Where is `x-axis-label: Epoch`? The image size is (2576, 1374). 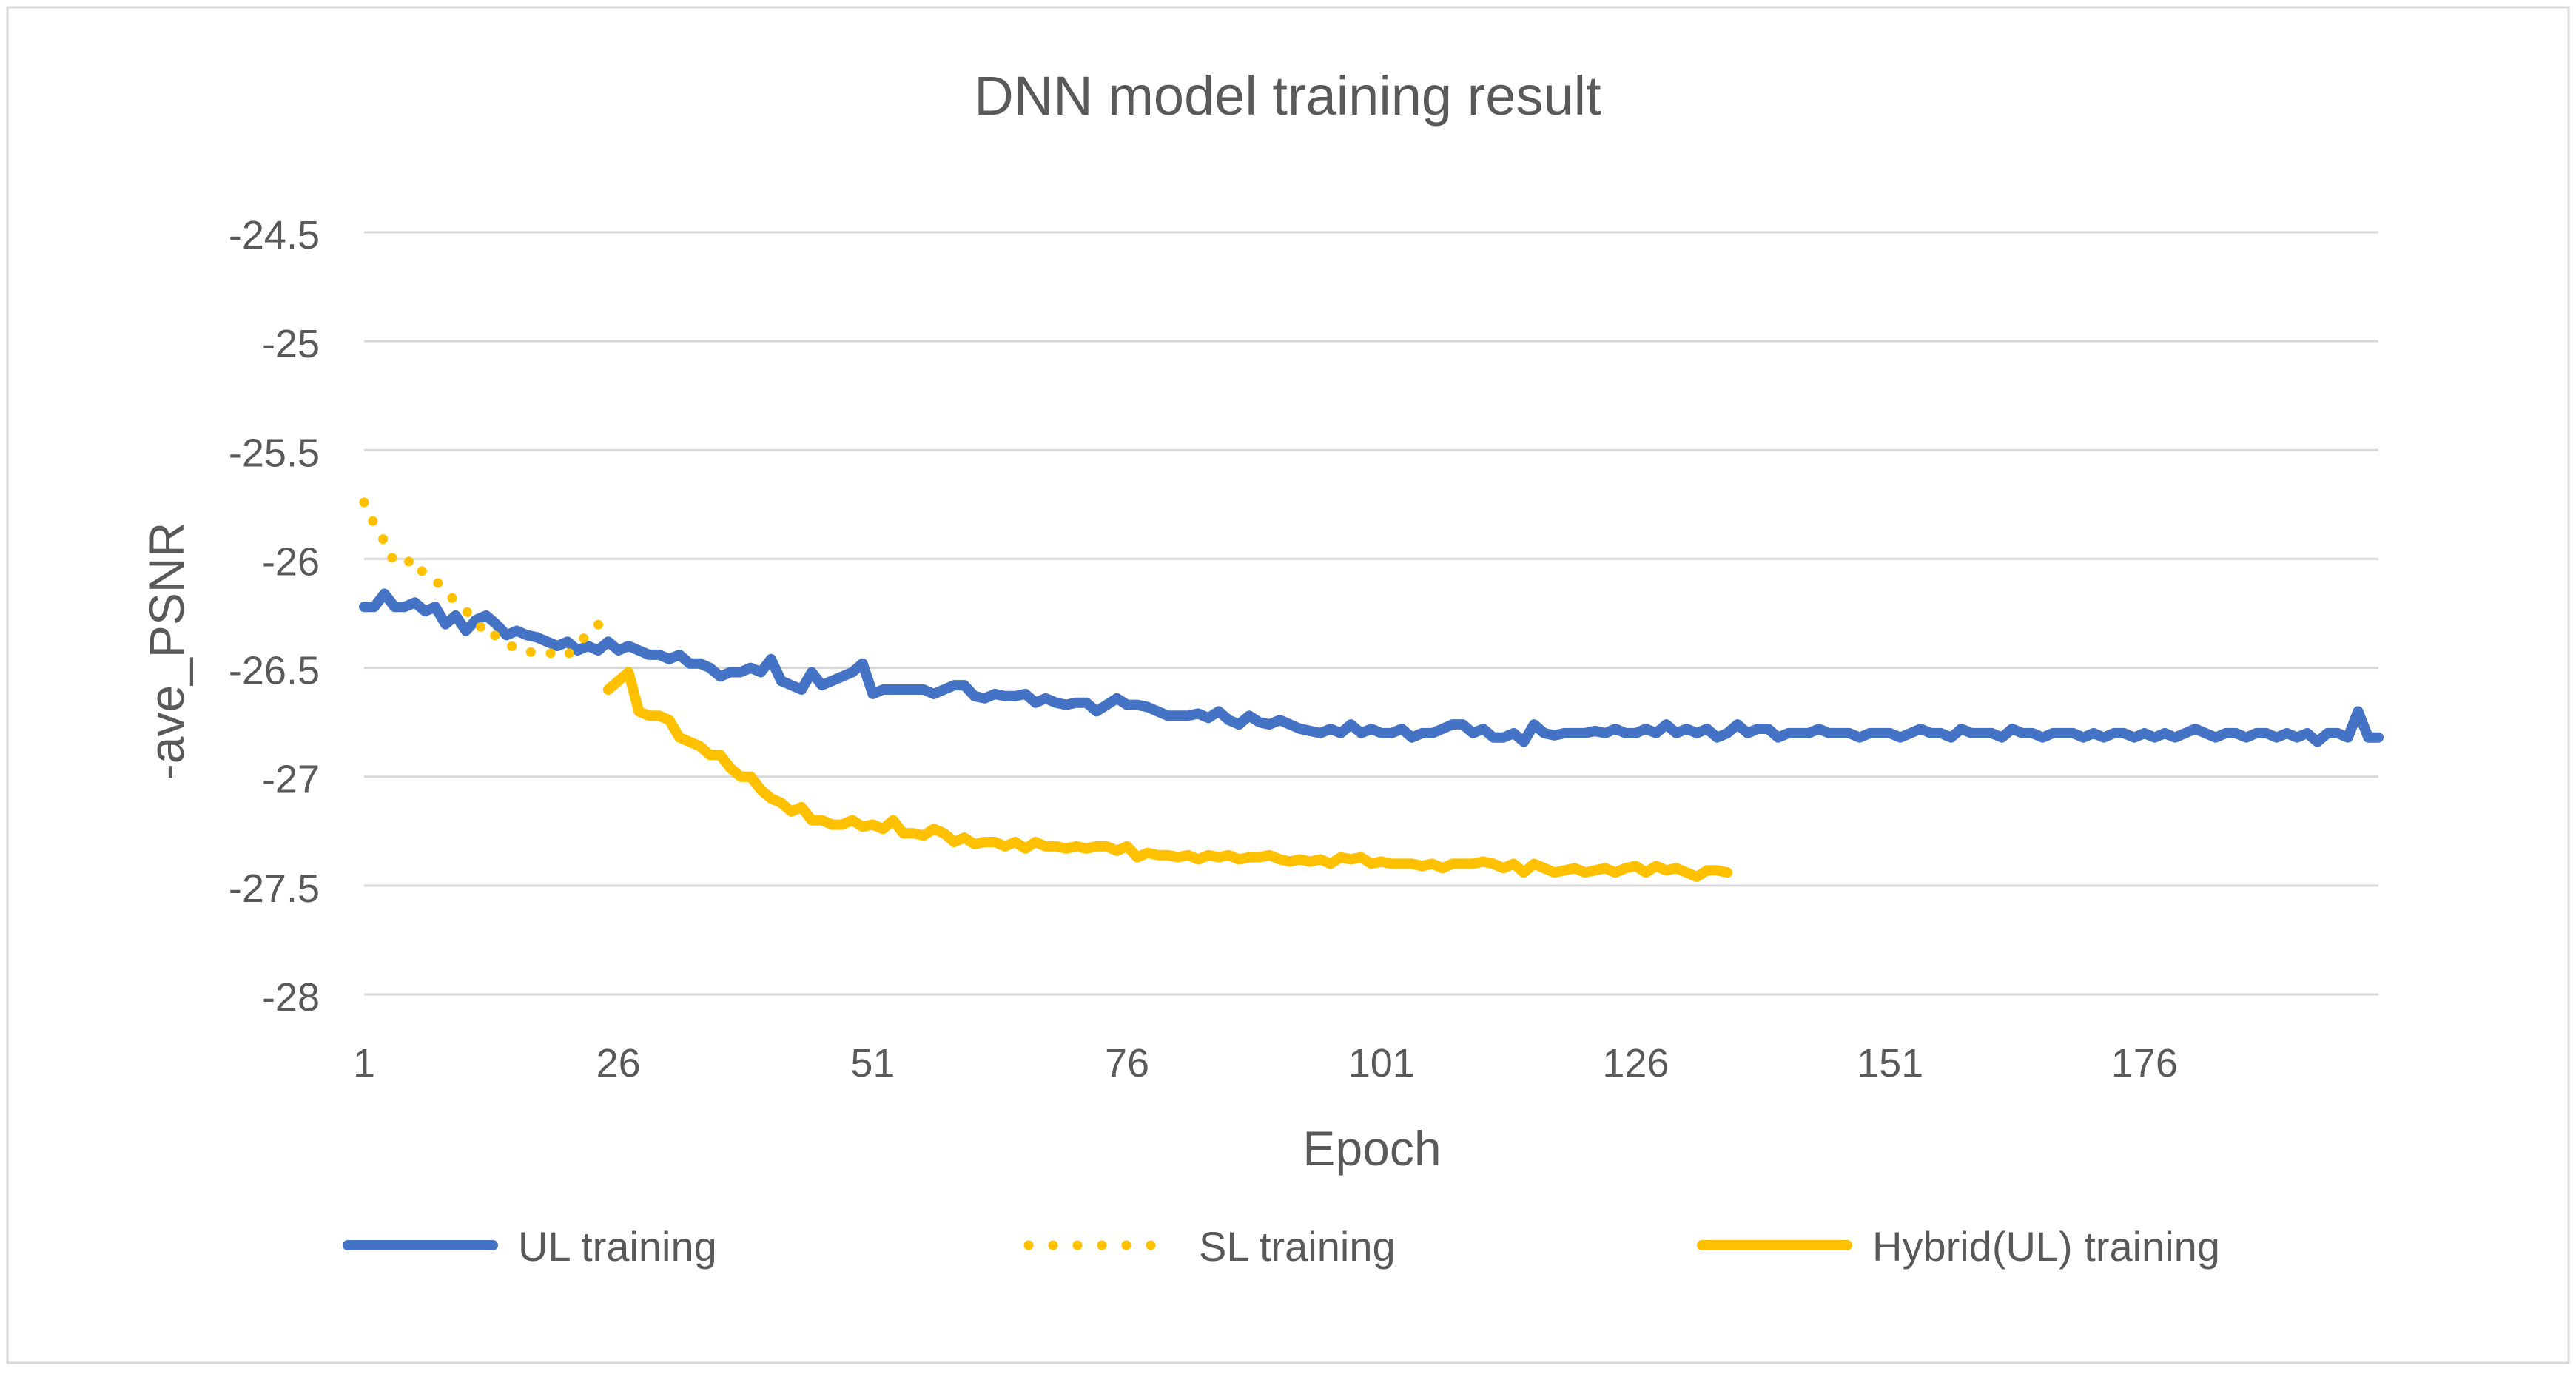
x-axis-label: Epoch is located at coordinates (1371, 1149).